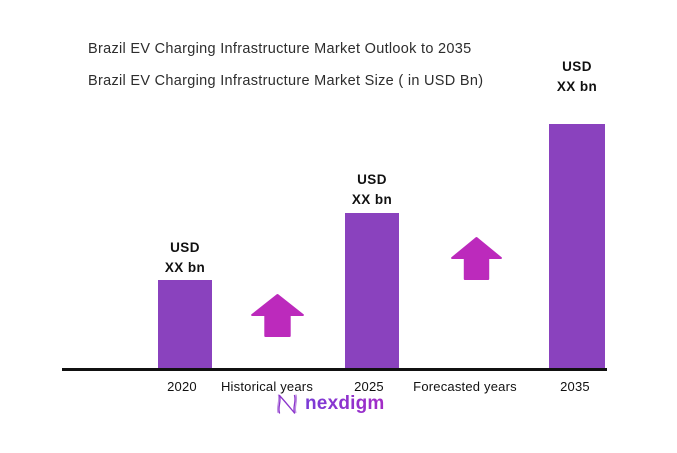 Image resolution: width=677 pixels, height=453 pixels. Describe the element at coordinates (277, 315) in the screenshot. I see `growth-arrow-icon-historical` at that location.